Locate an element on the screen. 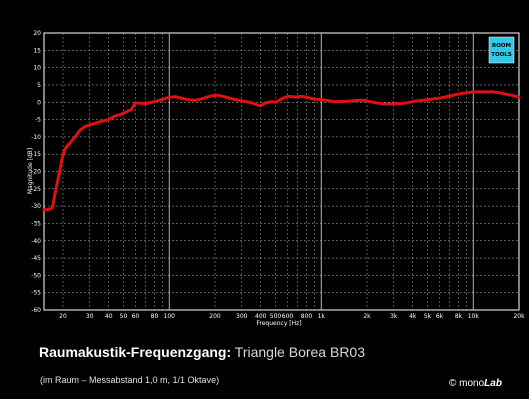 This screenshot has width=529, height=399. y-tick-label: -10 is located at coordinates (36, 137).